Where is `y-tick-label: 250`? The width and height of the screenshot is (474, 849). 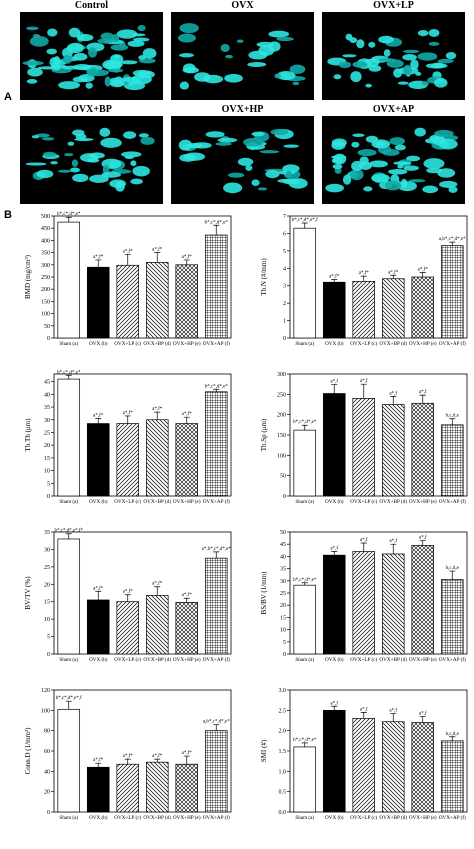
y-tick-label: 250 is located at coordinates (45, 278).